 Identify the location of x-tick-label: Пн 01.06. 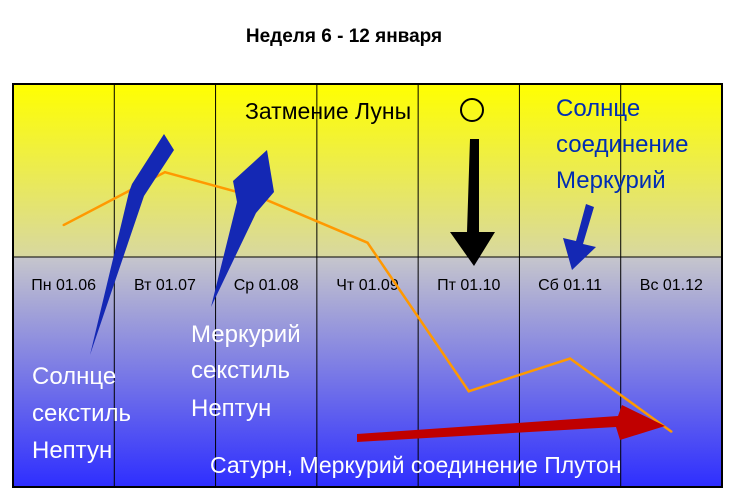
(63, 285).